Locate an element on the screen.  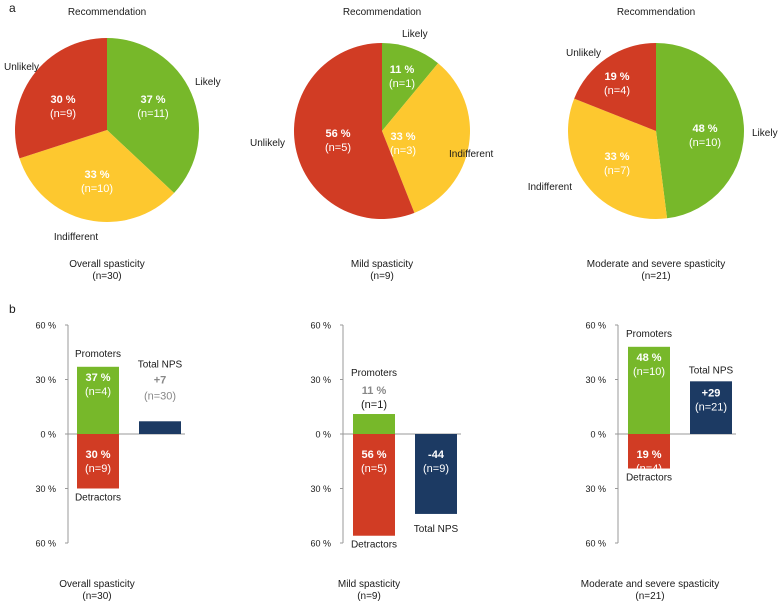
pie-slice-percent: 37 % is located at coordinates (152, 100).